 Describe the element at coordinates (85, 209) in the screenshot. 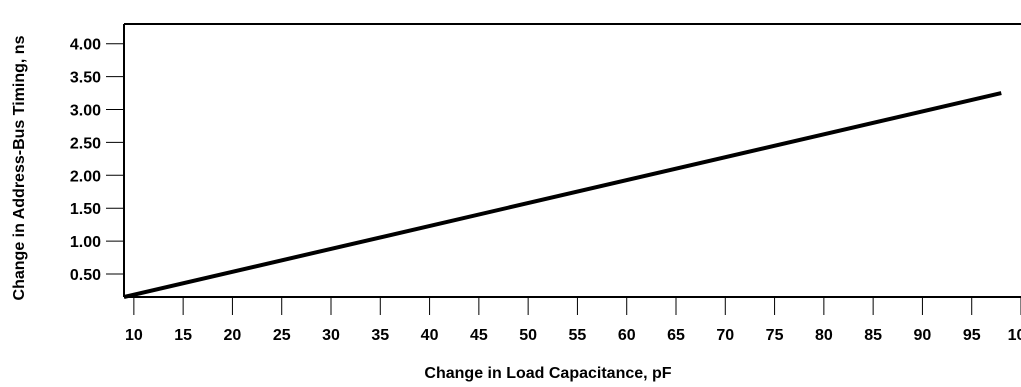

I see `y-tick-label: 1.50` at that location.